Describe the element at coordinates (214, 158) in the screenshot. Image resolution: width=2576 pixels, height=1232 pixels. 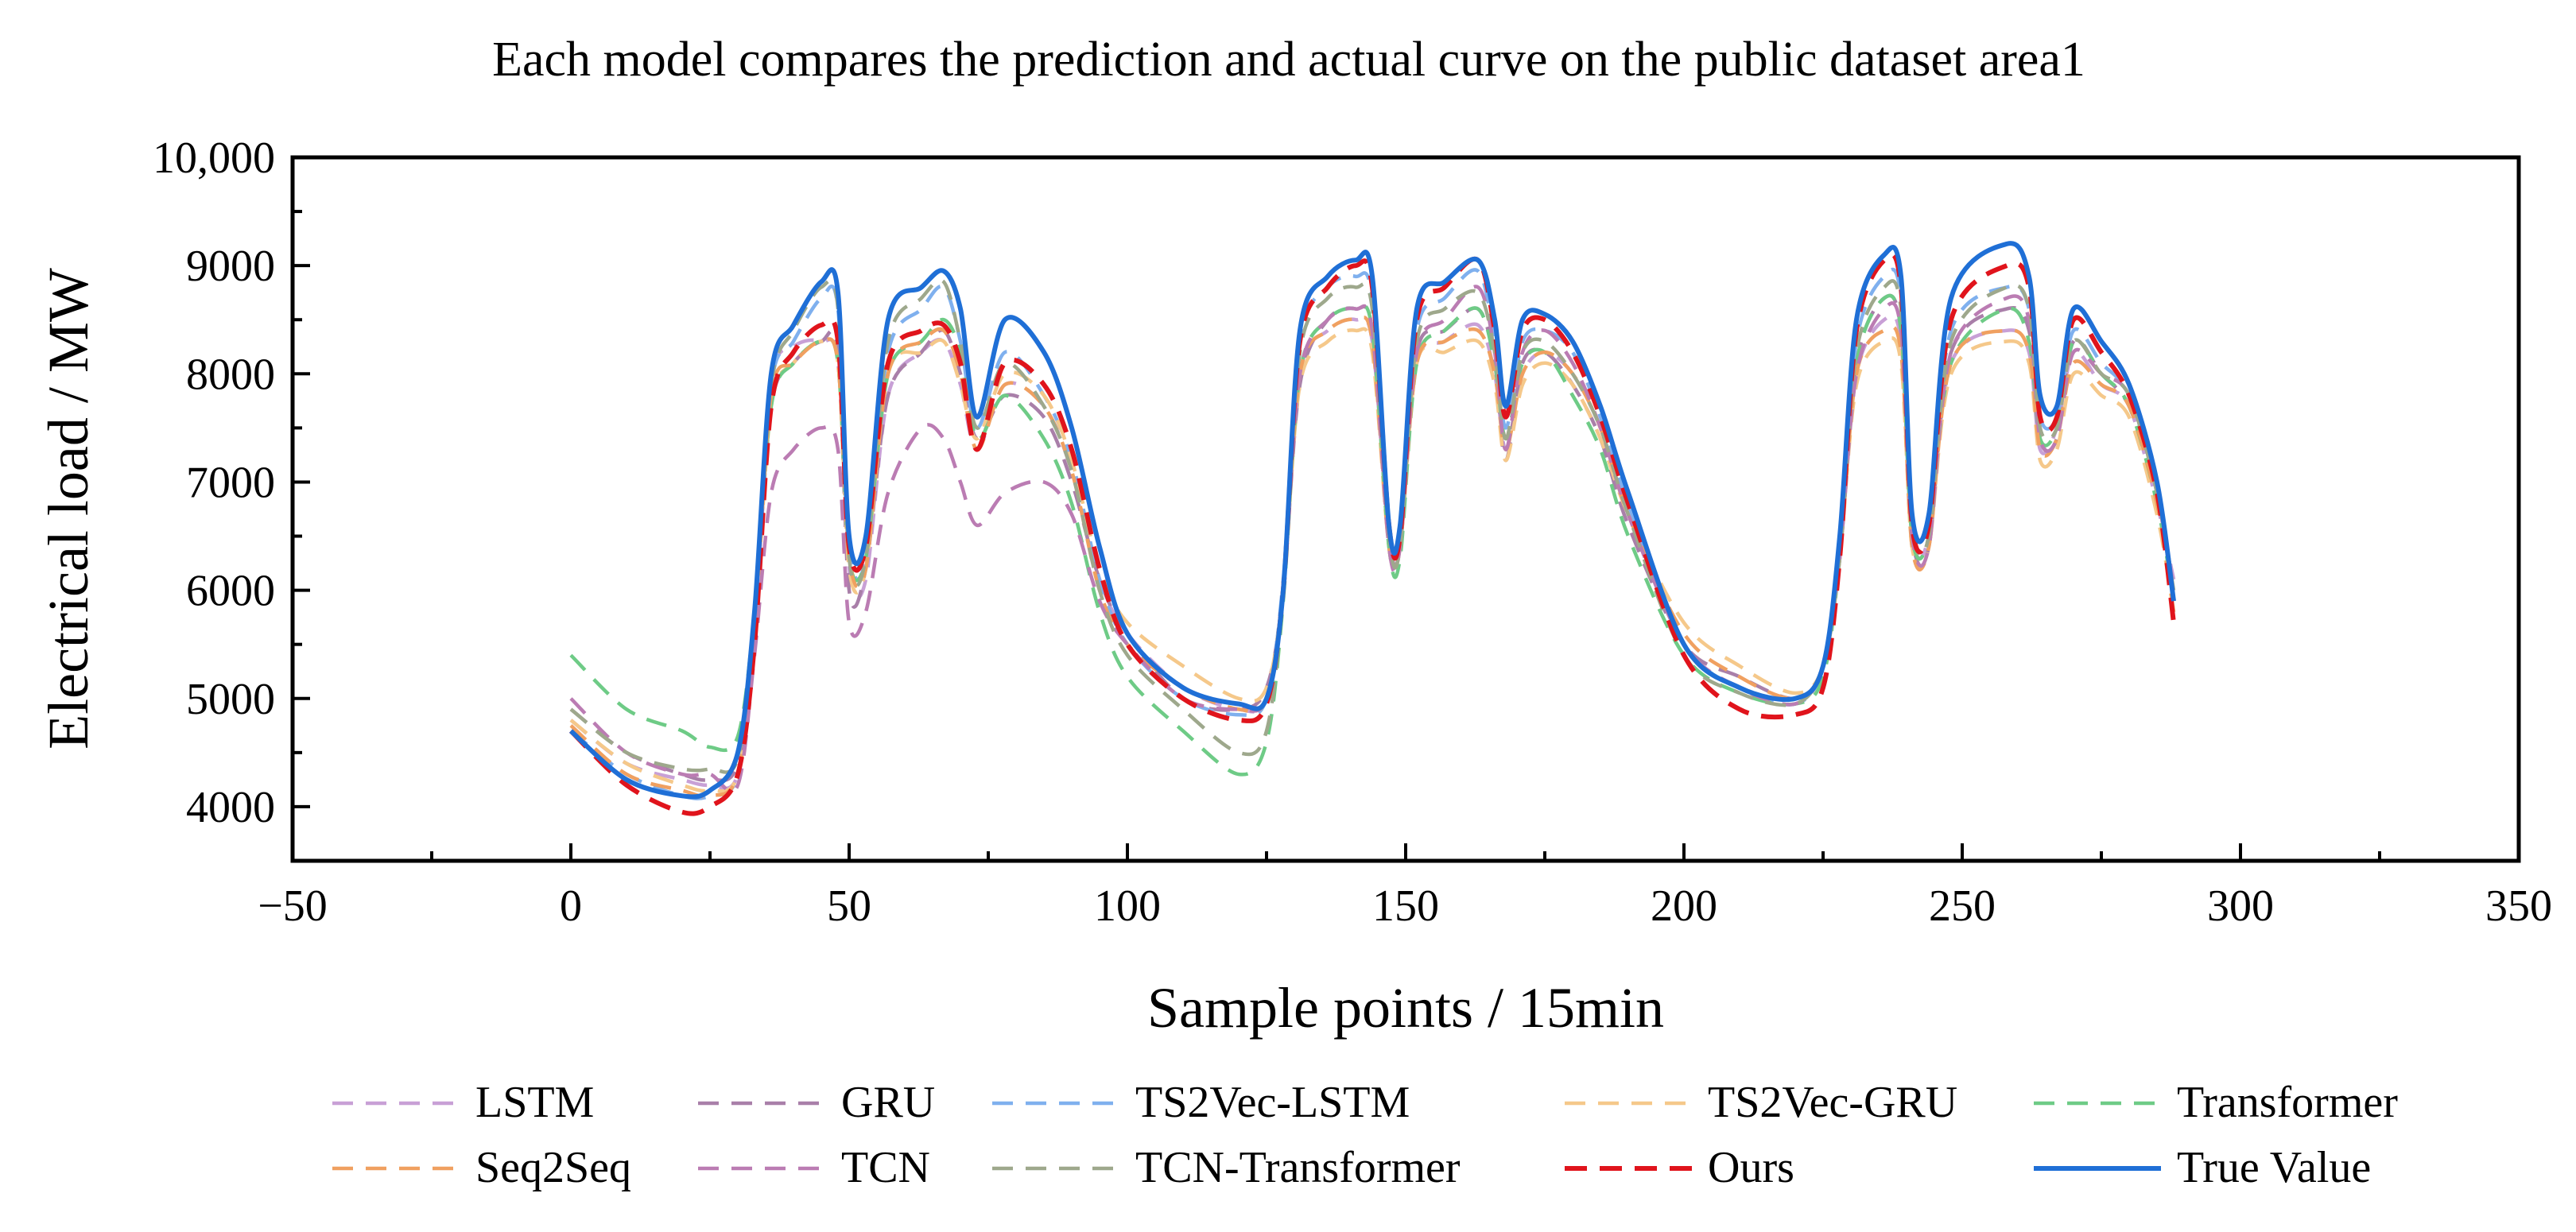
I see `y-tick-label: 10,000` at that location.